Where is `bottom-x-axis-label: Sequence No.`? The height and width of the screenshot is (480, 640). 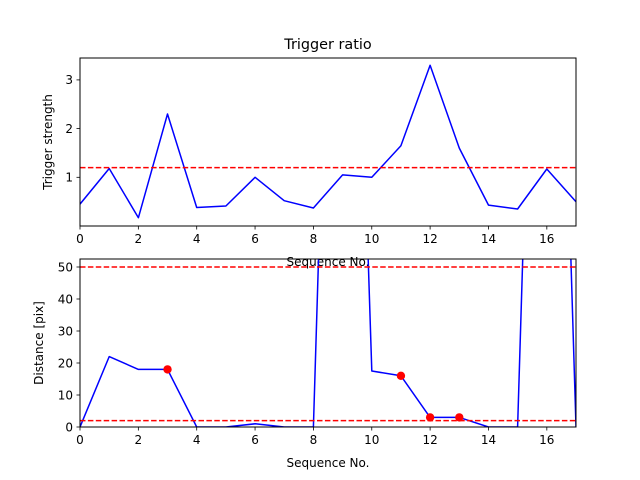
bottom-x-axis-label: Sequence No. is located at coordinates (328, 463).